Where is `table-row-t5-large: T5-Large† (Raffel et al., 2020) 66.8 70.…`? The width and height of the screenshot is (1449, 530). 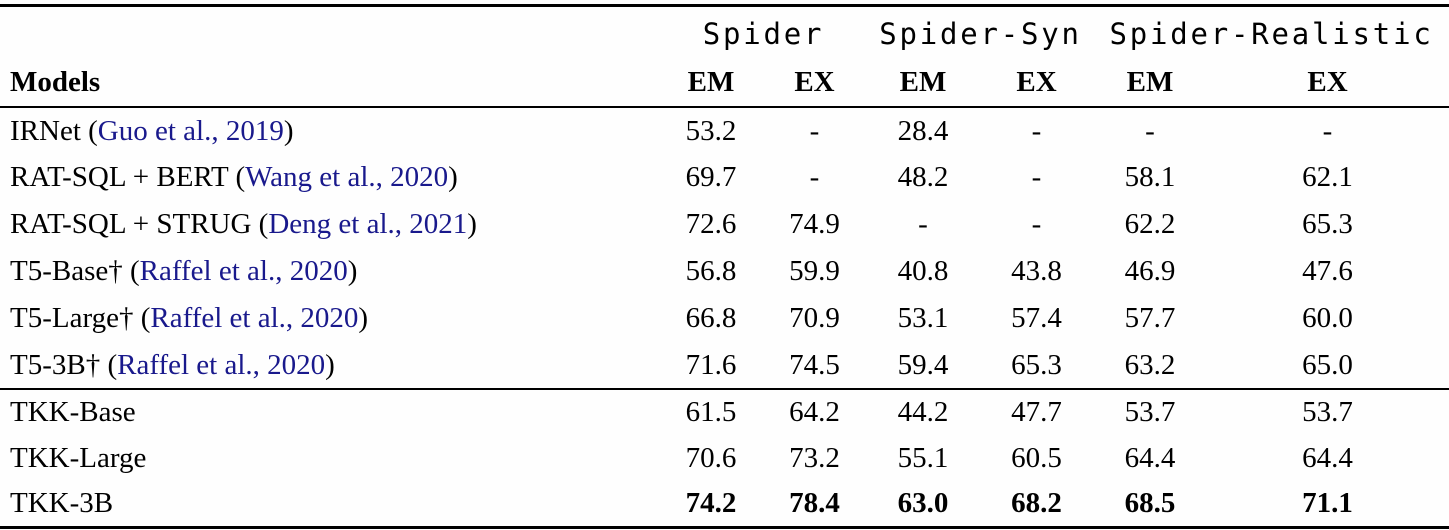 table-row-t5-large: T5-Large† (Raffel et al., 2020) 66.8 70.… is located at coordinates (724, 318).